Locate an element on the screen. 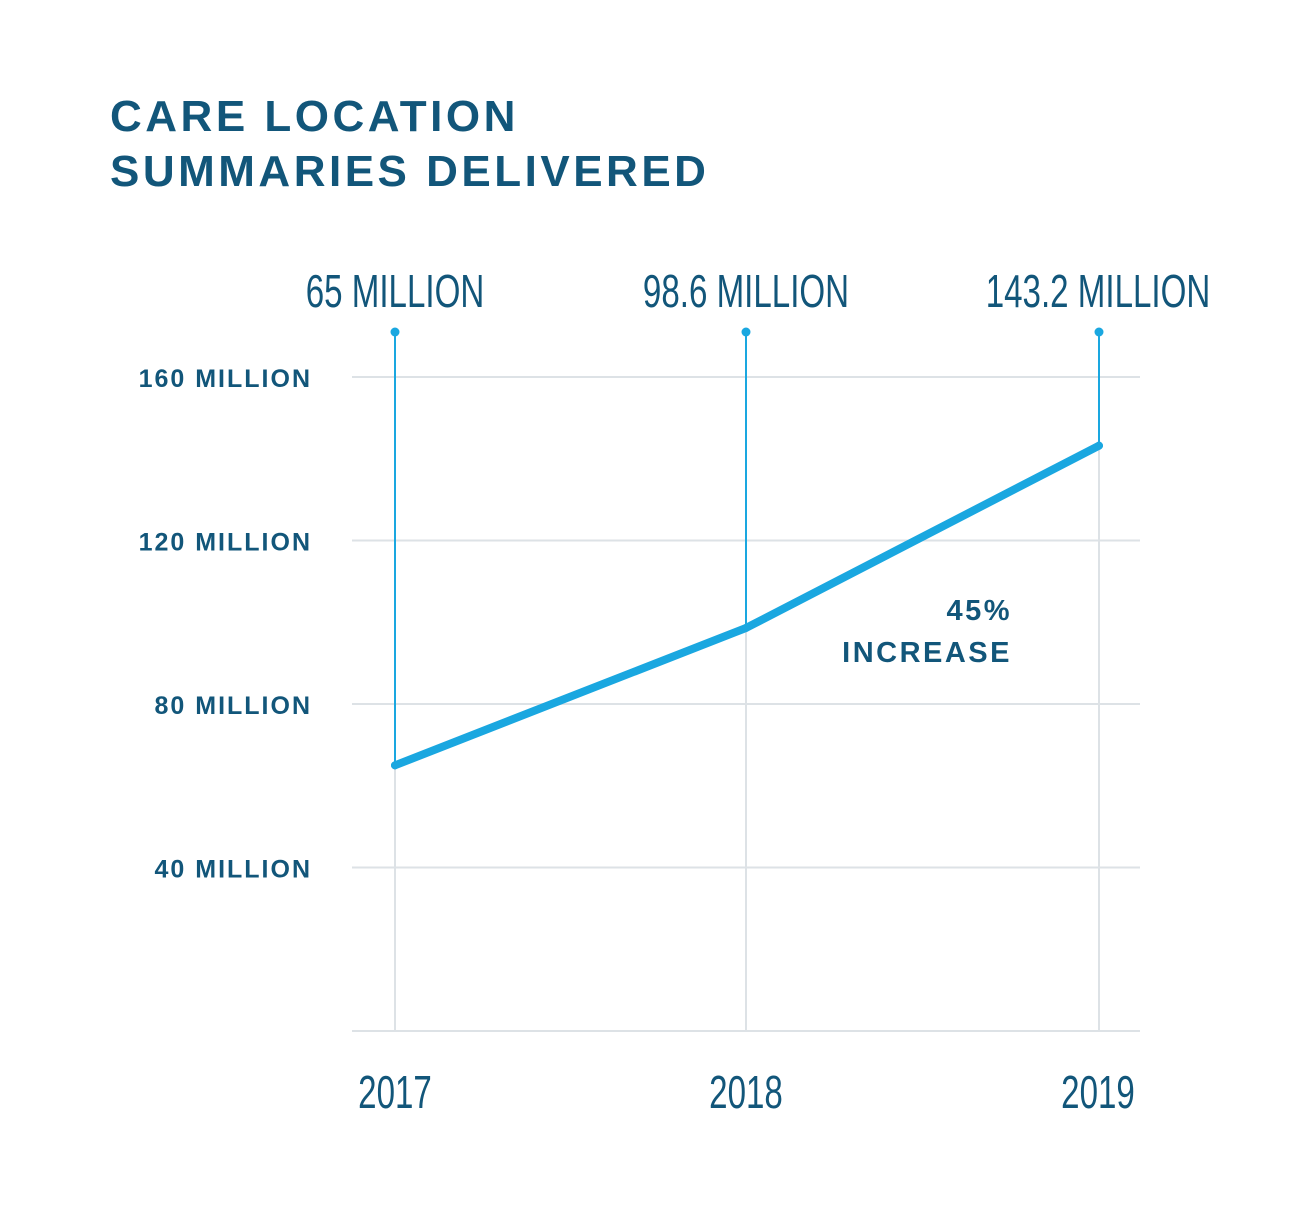  y-tick-label: 160 MILLION is located at coordinates (225, 379).